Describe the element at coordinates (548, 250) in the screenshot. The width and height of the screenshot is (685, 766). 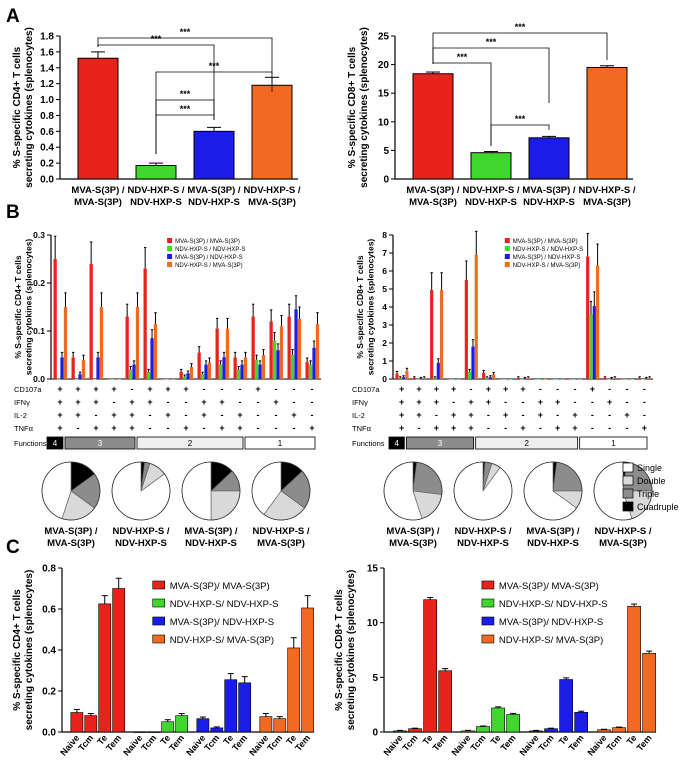
I see `legend-label: NDV-HXP-S / NDV-HXP-S` at that location.